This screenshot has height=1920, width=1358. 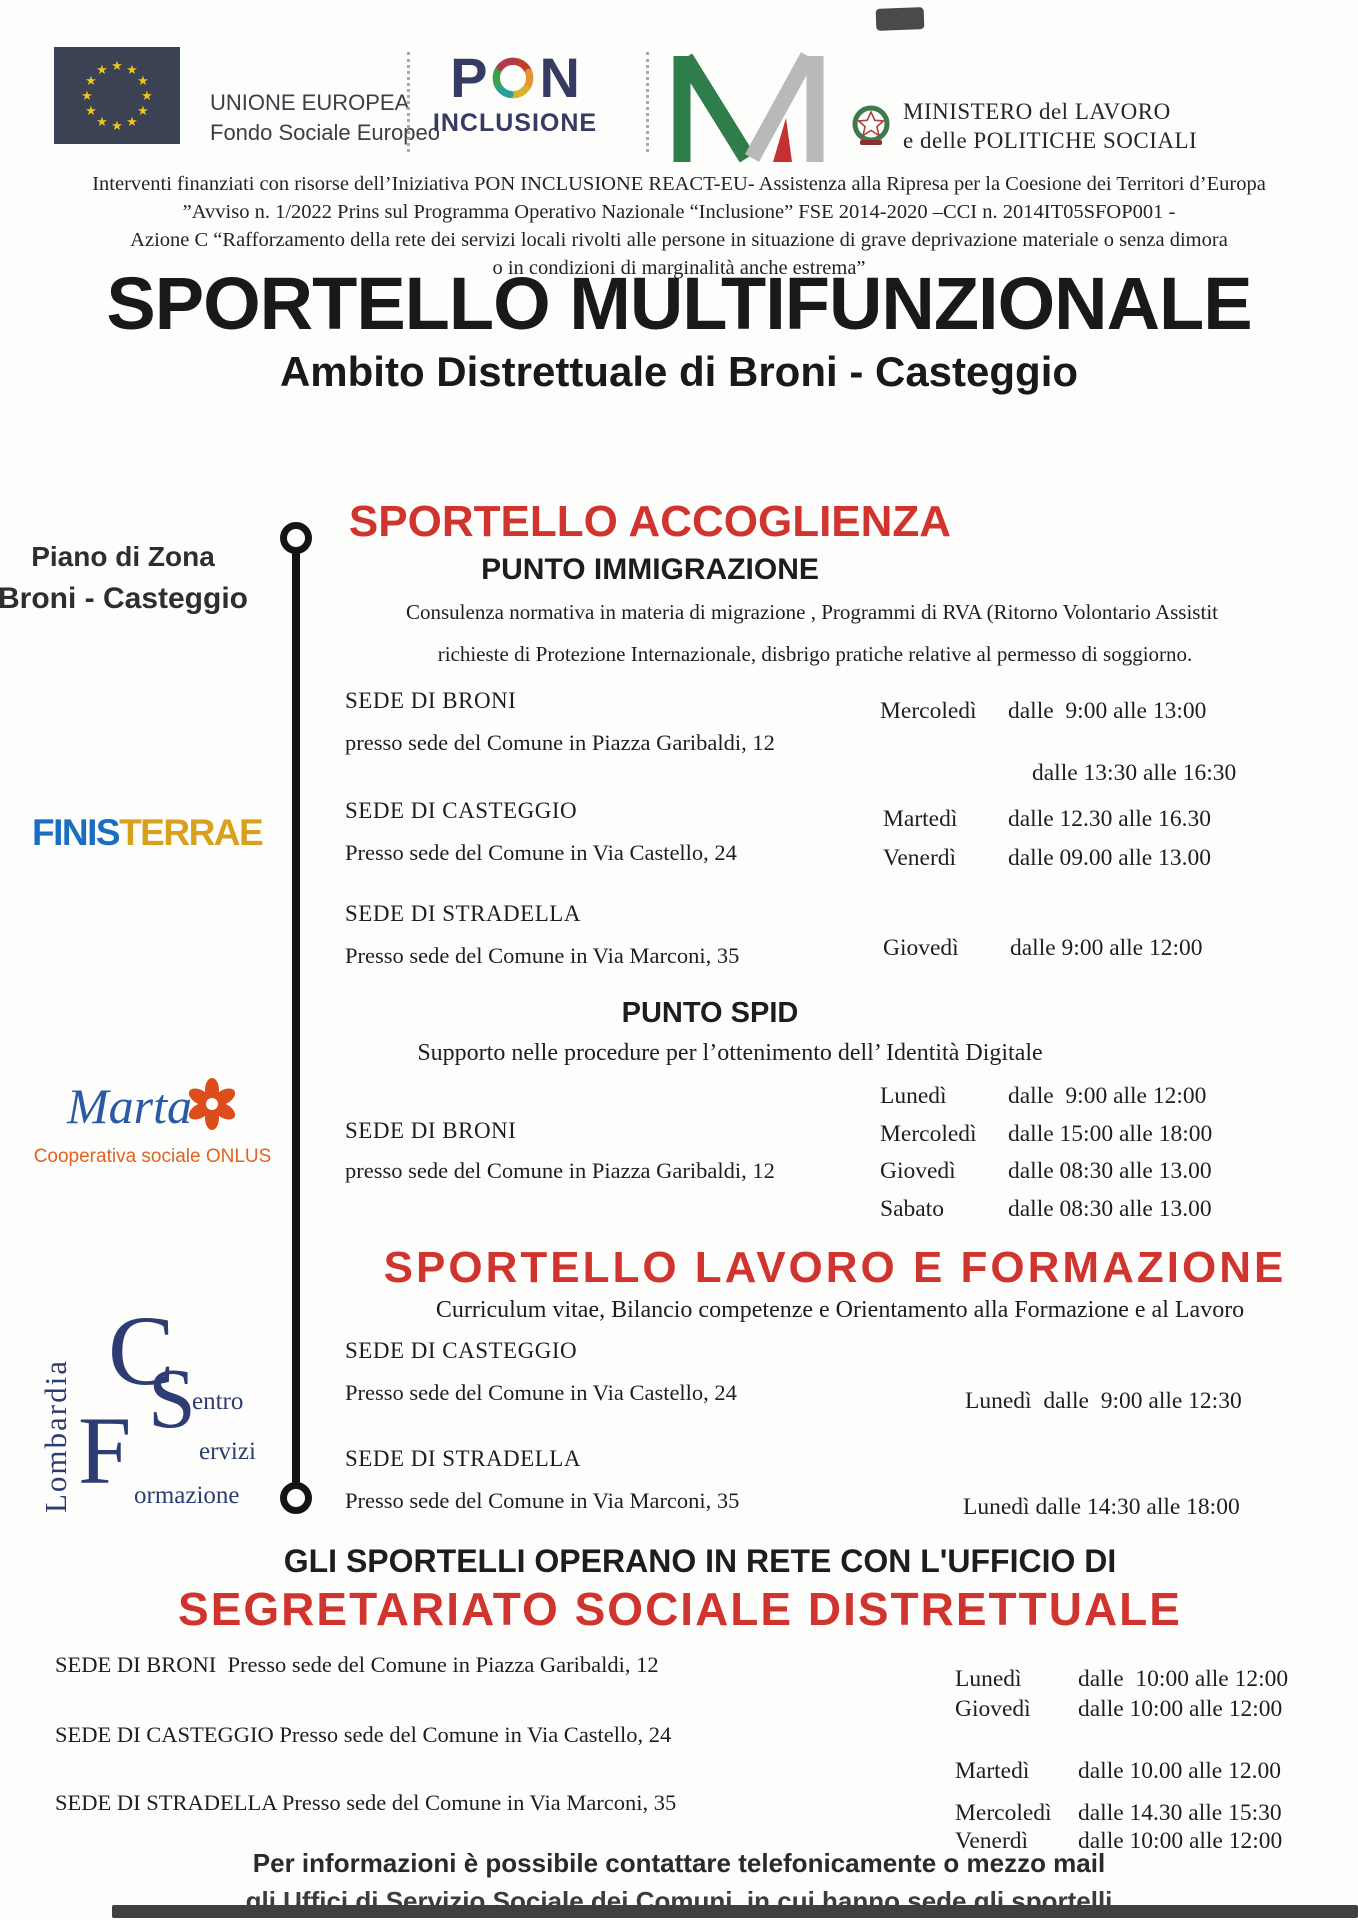 I want to click on marta-wordmark: Marta, so click(x=129, y=1106).